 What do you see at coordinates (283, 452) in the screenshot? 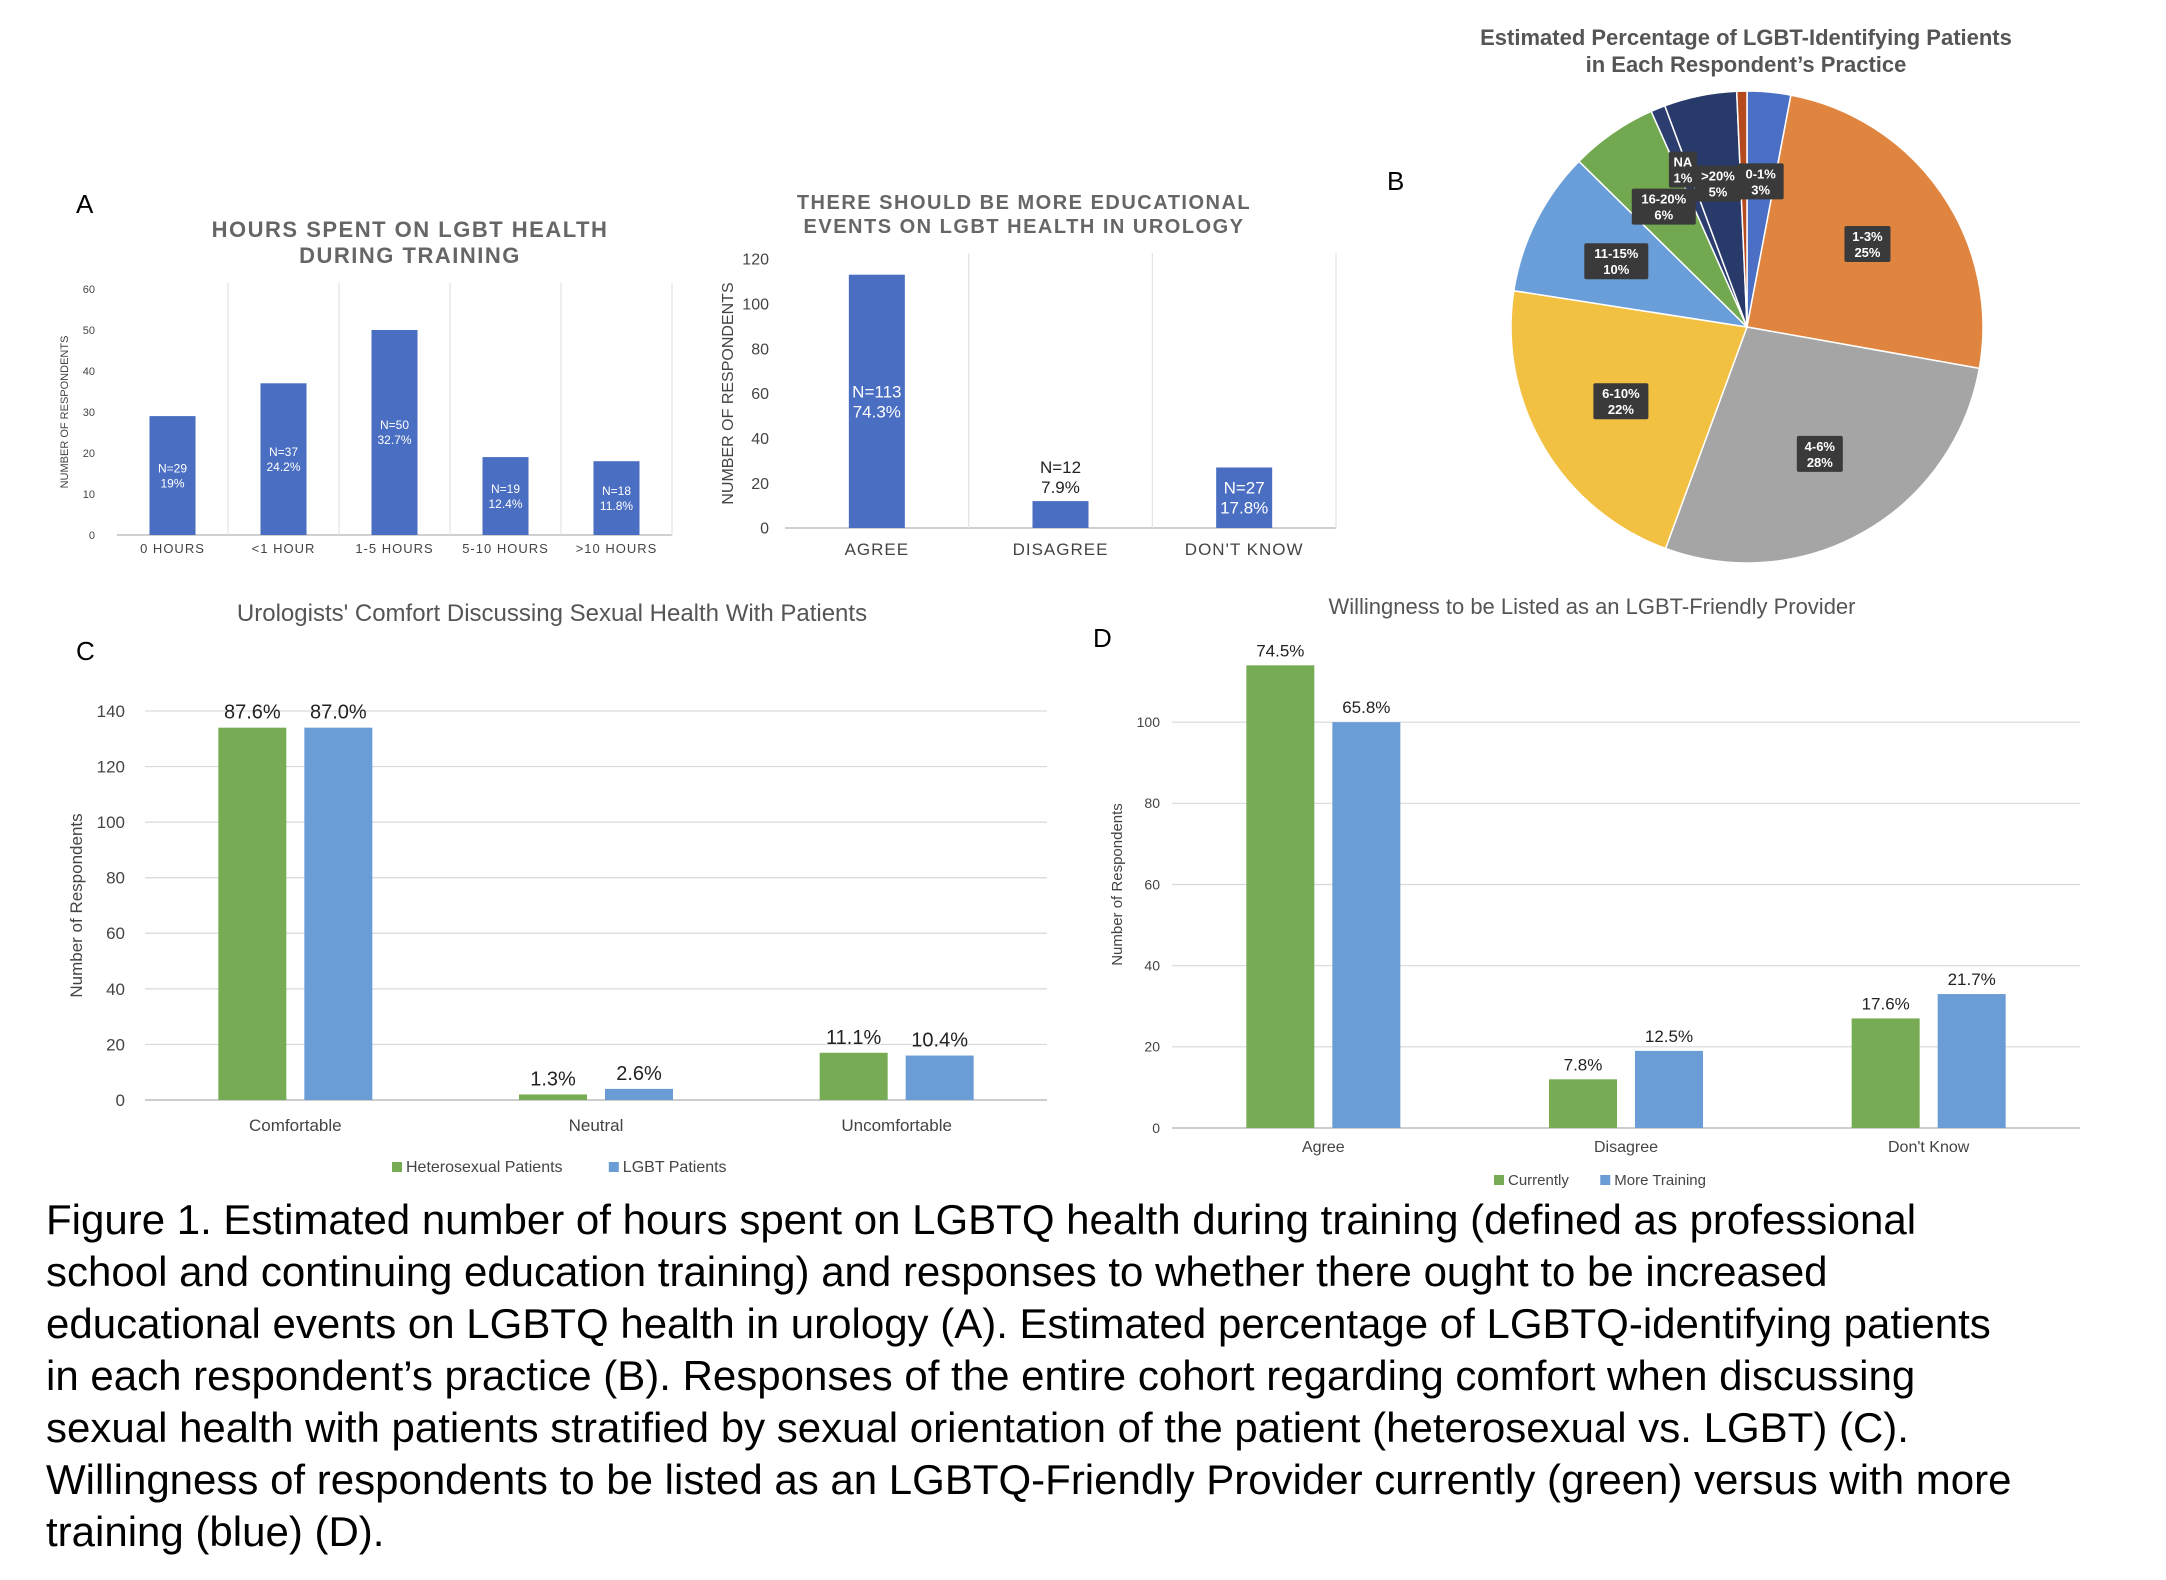
I see `data-label: N=37` at bounding box center [283, 452].